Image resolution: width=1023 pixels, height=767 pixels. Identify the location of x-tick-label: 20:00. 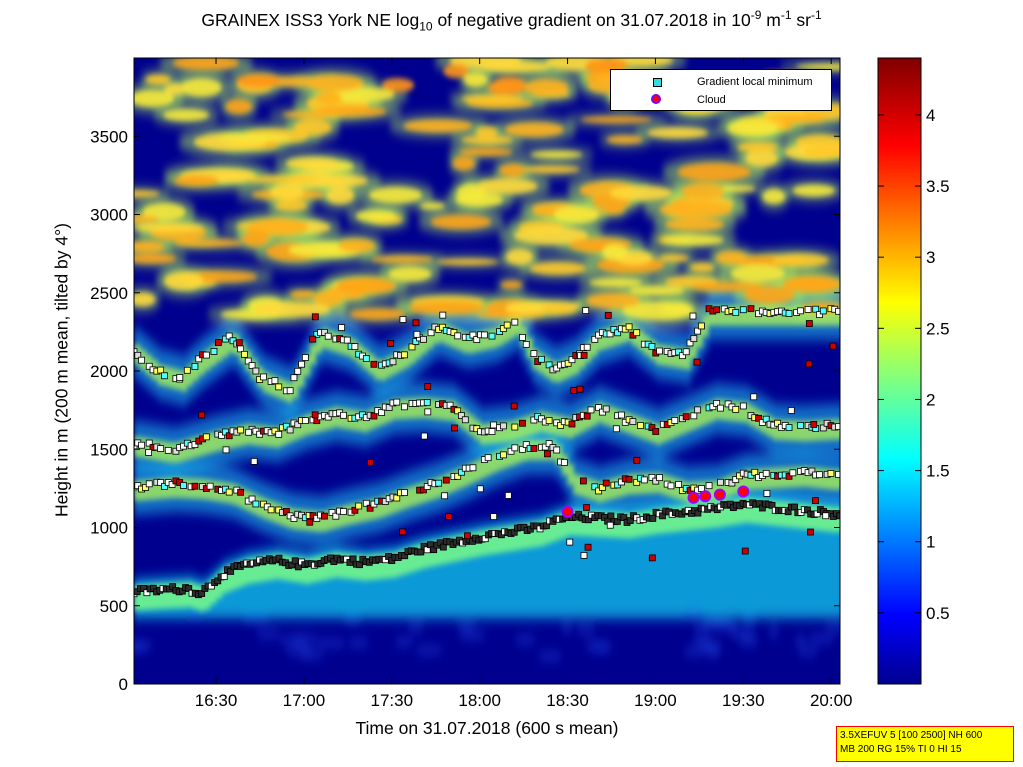
(831, 700).